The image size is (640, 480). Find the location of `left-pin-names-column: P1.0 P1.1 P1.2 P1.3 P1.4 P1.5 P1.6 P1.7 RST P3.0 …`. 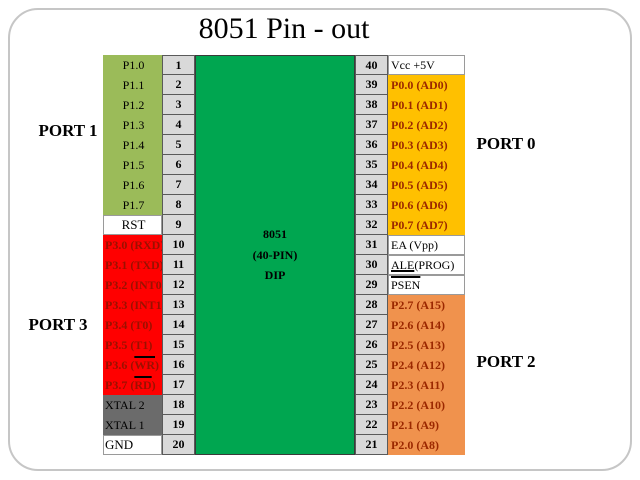

left-pin-names-column: P1.0 P1.1 P1.2 P1.3 P1.4 P1.5 P1.6 P1.7 RST P3.0 … is located at coordinates (132, 255).